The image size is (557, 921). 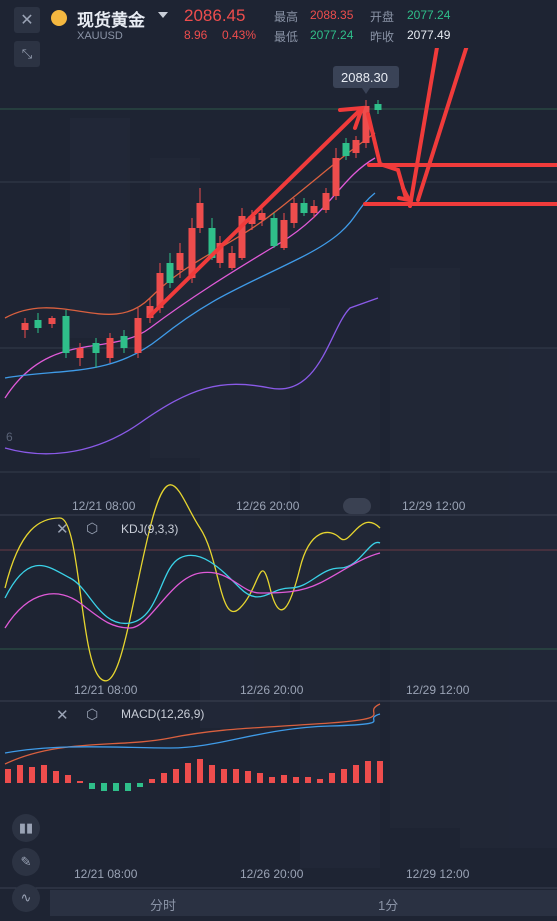 I want to click on indicator-icon: ∿, so click(x=26, y=898).